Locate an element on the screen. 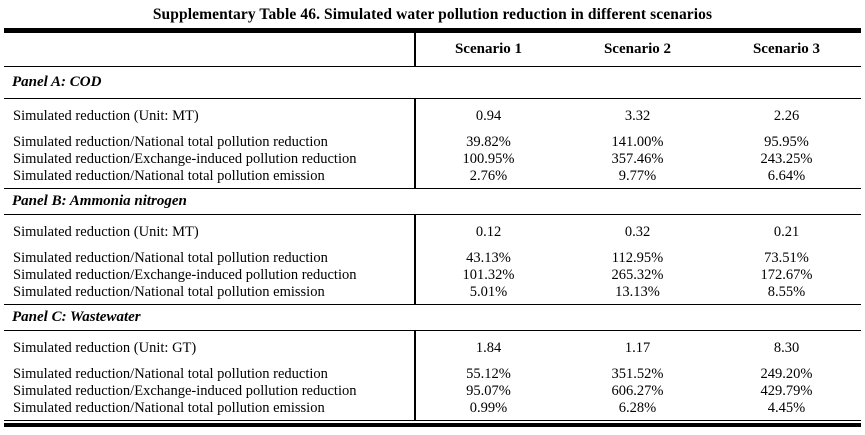 This screenshot has width=865, height=435. cell-value: 43.13% is located at coordinates (488, 258).